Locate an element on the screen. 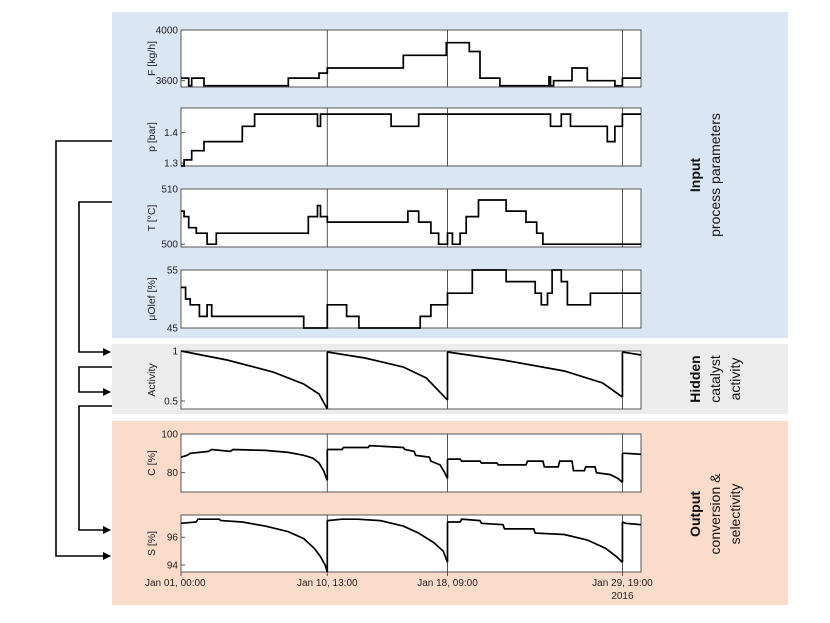  ytick-label-p-1: 1.4 is located at coordinates (171, 133).